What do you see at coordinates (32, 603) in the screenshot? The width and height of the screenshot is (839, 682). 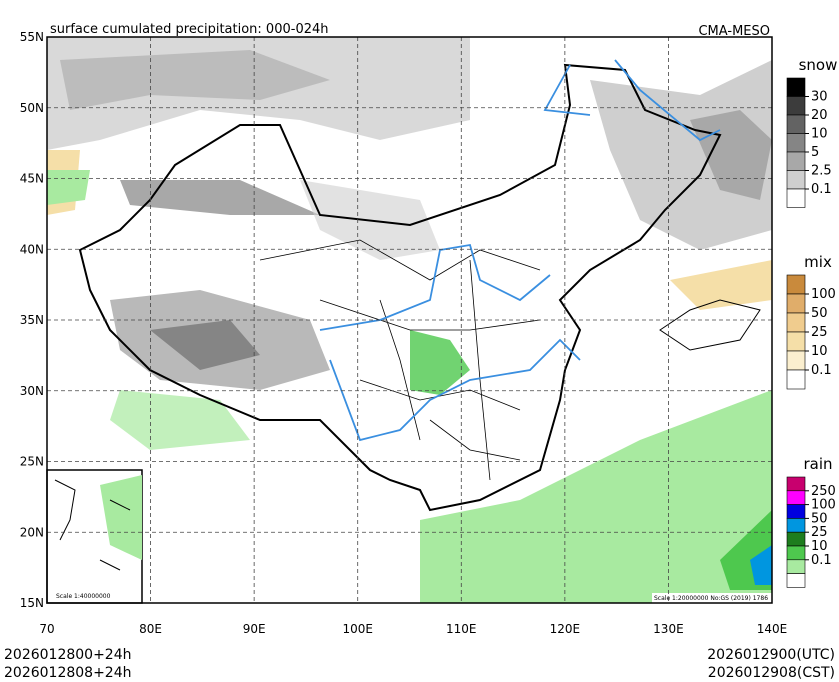 I see `lat-label: 15N` at bounding box center [32, 603].